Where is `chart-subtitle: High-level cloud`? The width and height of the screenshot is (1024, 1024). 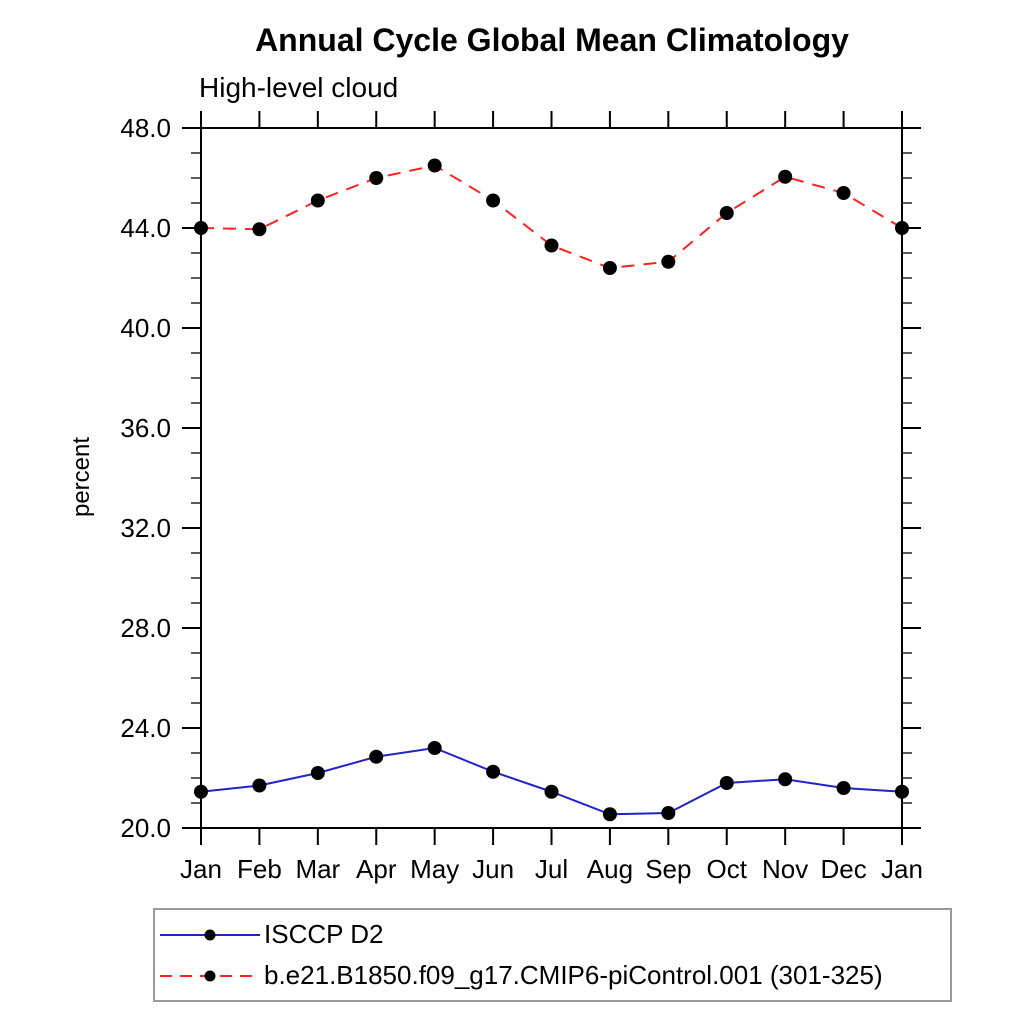 chart-subtitle: High-level cloud is located at coordinates (299, 87).